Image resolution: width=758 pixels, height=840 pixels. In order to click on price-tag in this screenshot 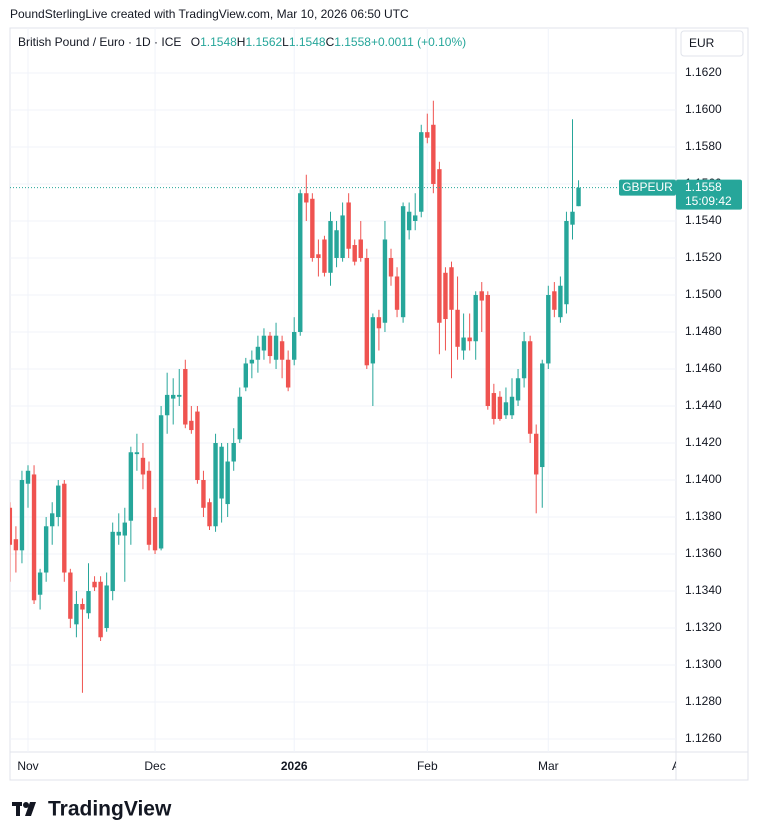, I will do `click(709, 194)`.